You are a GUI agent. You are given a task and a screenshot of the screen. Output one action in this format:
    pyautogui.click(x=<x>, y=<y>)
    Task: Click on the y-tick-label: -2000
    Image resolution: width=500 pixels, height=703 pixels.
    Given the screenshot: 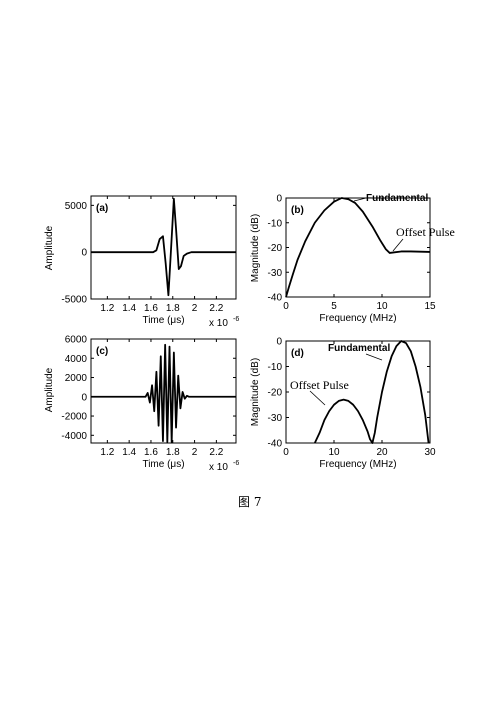 What is the action you would take?
    pyautogui.click(x=74, y=417)
    